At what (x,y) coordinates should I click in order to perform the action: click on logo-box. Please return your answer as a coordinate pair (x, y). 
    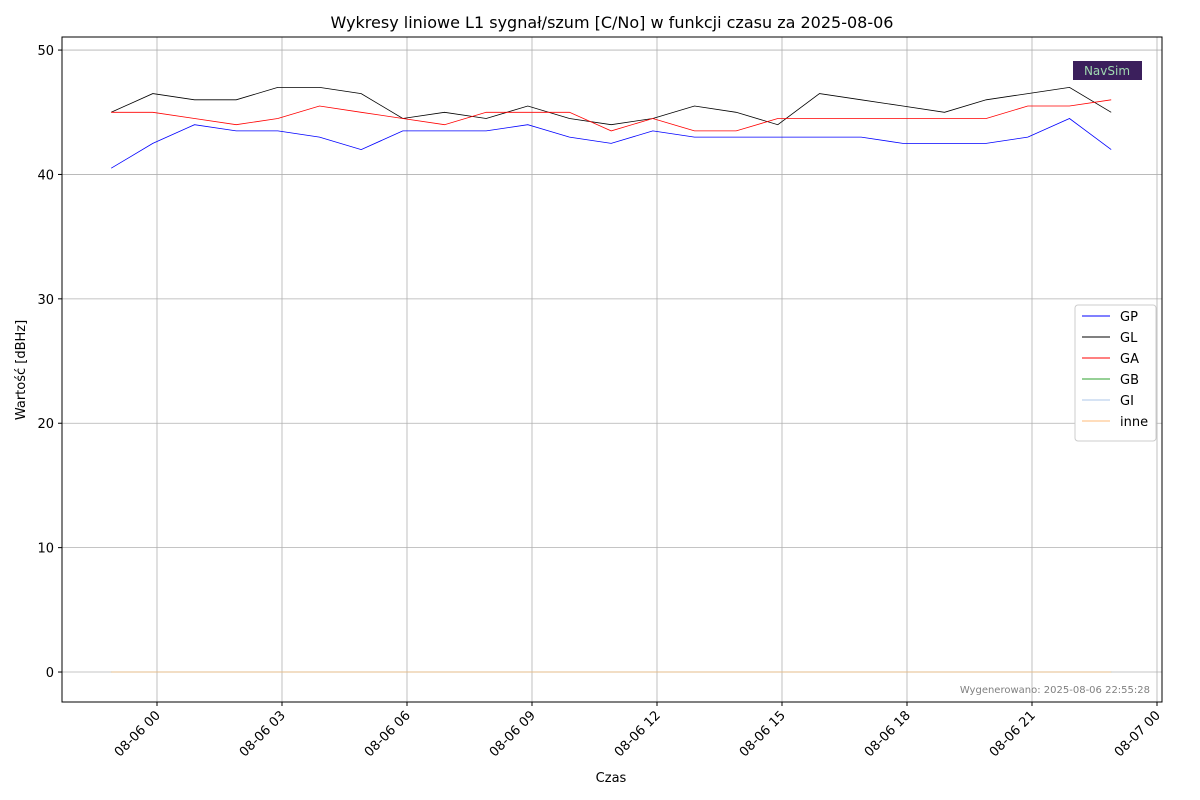
    Looking at the image, I should click on (1107, 70).